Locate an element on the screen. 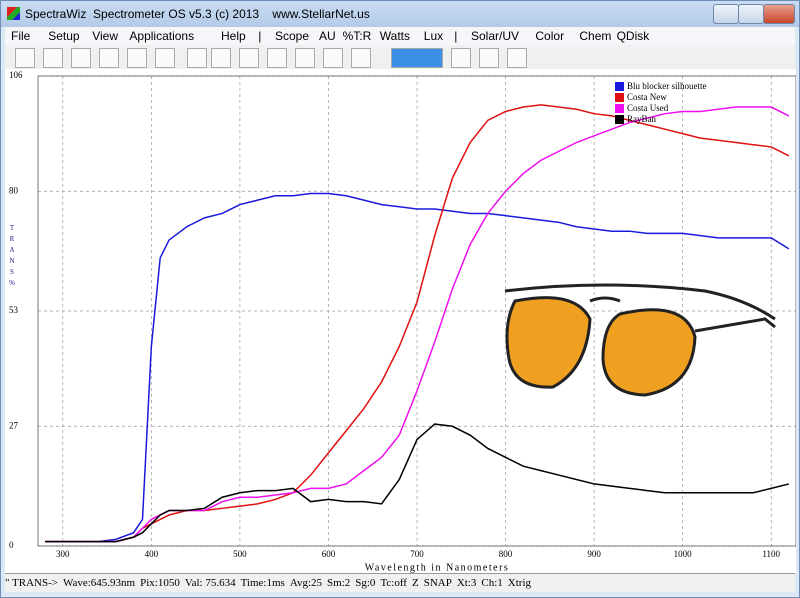 The image size is (800, 598). menu-item: Watts is located at coordinates (395, 36).